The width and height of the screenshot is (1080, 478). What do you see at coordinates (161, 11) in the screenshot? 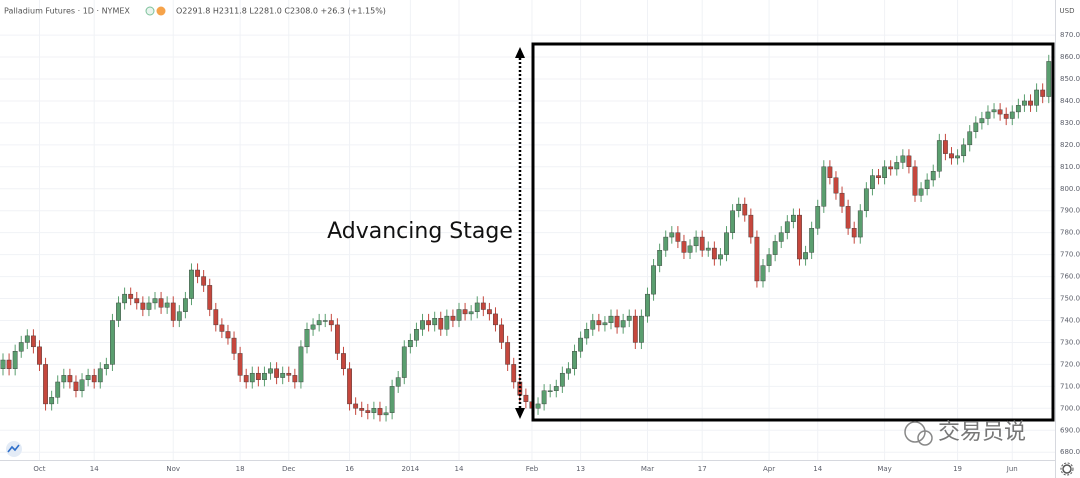
I see `delay-badge` at bounding box center [161, 11].